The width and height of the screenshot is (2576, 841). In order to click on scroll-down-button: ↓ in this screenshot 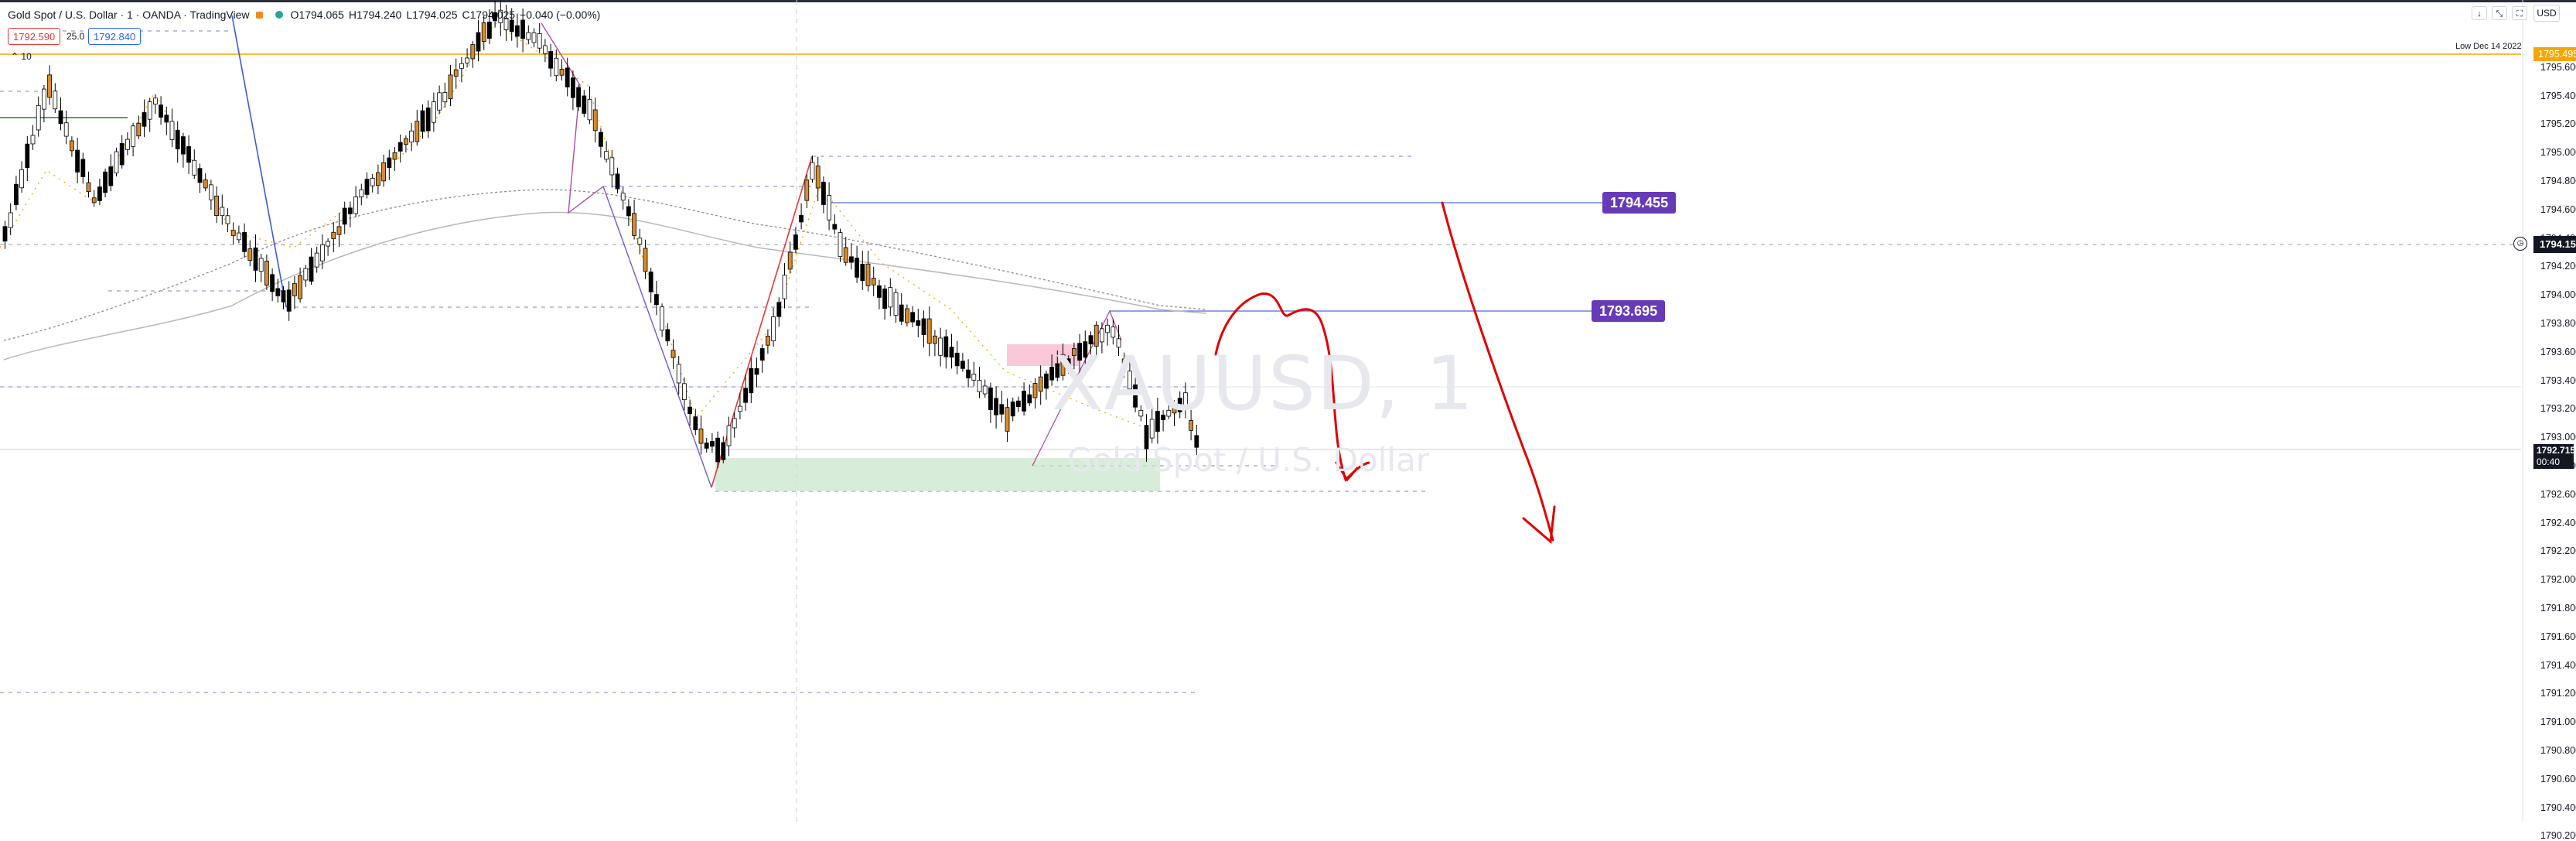, I will do `click(2479, 13)`.